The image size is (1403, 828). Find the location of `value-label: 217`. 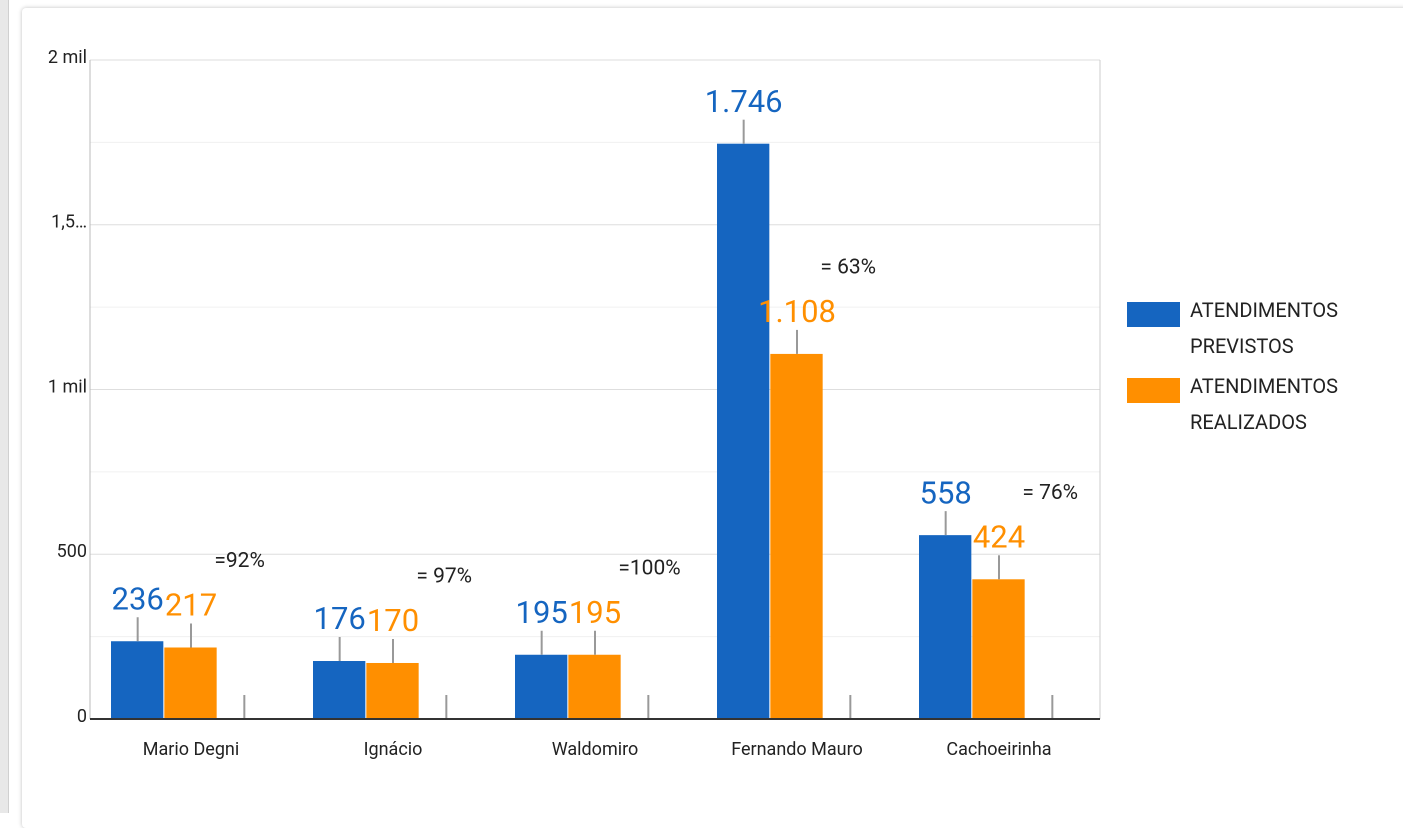

value-label: 217 is located at coordinates (191, 605).